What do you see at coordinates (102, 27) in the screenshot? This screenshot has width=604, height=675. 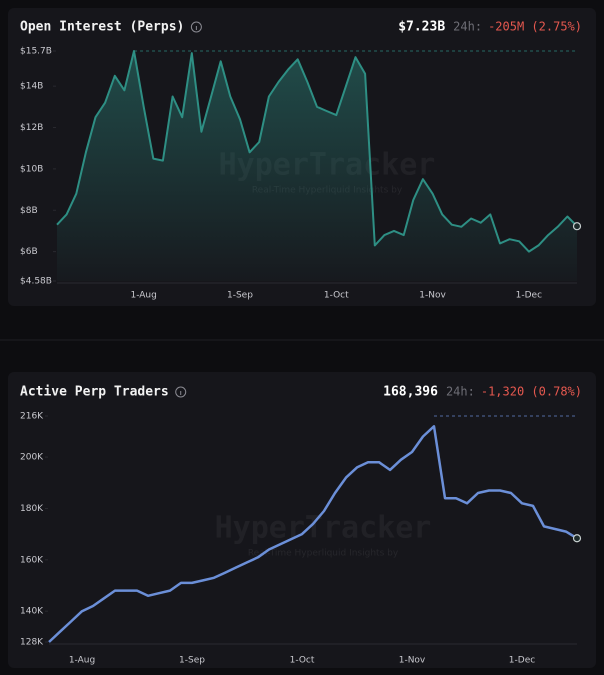 I see `chart-title: Open Interest (Perps)` at bounding box center [102, 27].